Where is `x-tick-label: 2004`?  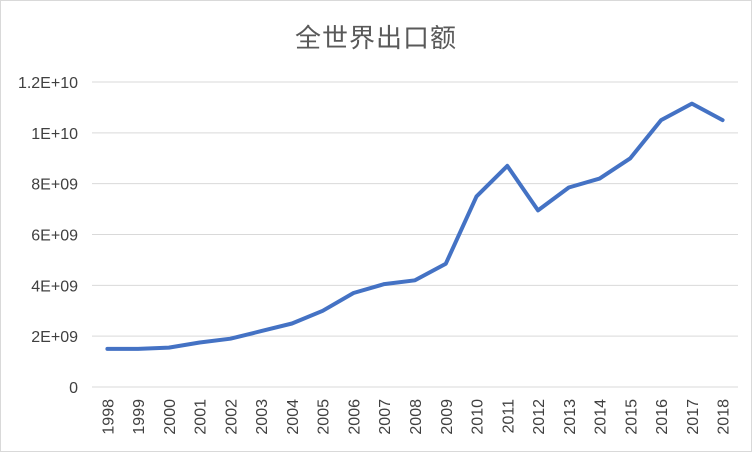
x-tick-label: 2004 is located at coordinates (293, 417).